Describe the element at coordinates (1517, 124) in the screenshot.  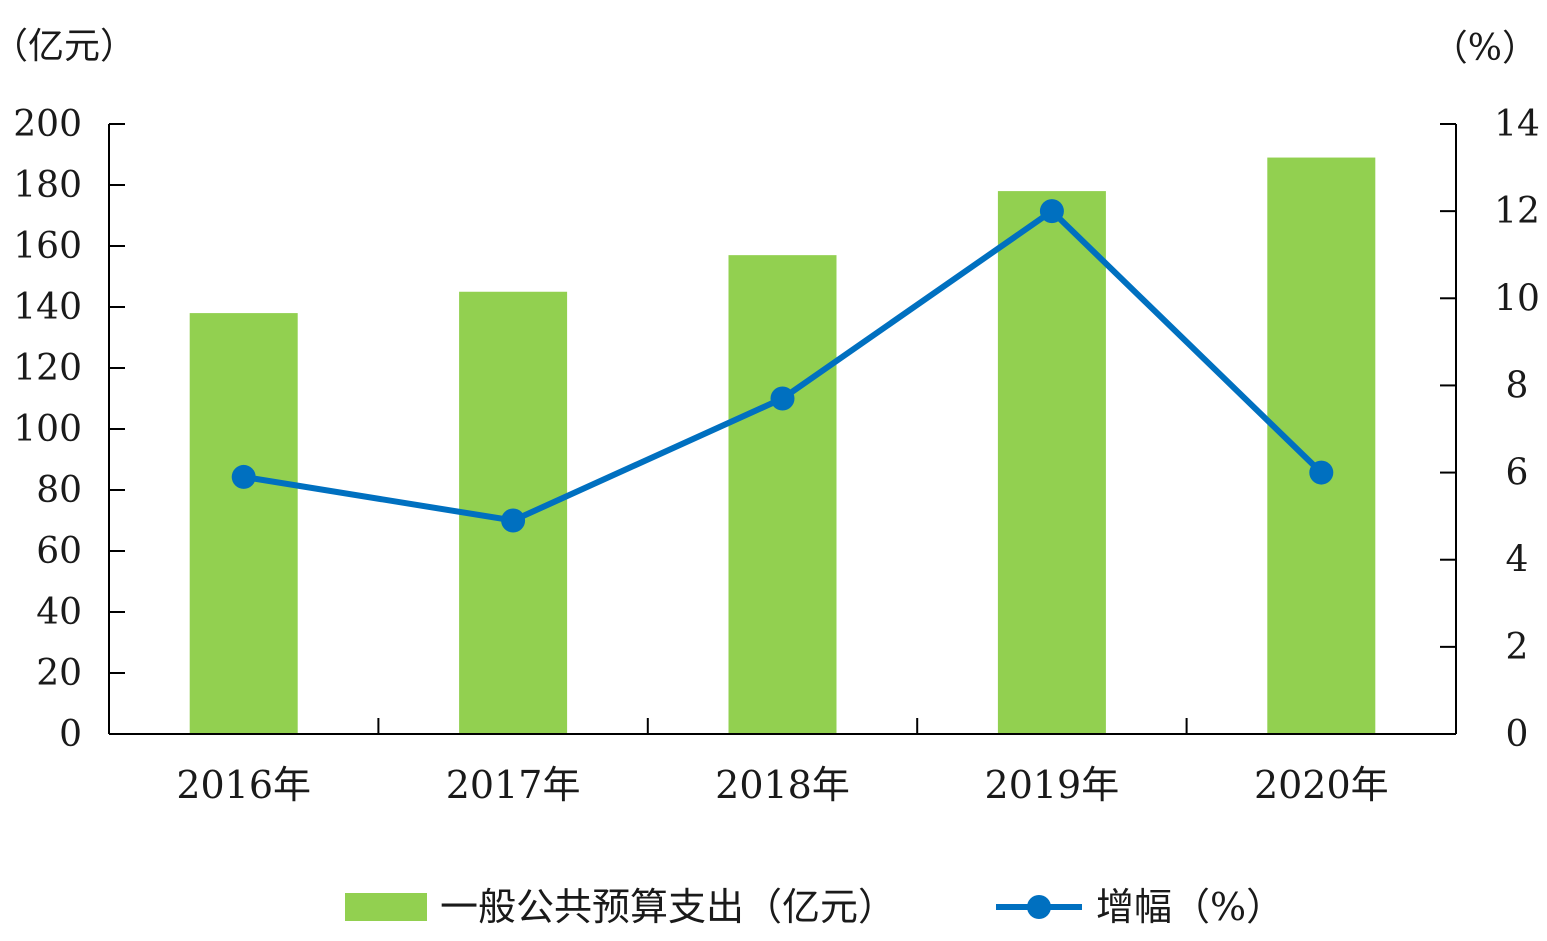
I see `right-tick-label: 14` at that location.